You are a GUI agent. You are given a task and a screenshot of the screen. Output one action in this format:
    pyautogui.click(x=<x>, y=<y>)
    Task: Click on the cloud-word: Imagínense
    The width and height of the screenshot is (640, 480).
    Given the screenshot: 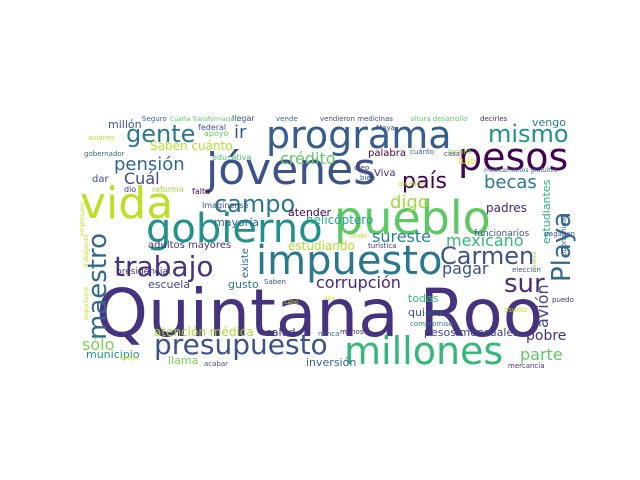 What is the action you would take?
    pyautogui.click(x=225, y=205)
    